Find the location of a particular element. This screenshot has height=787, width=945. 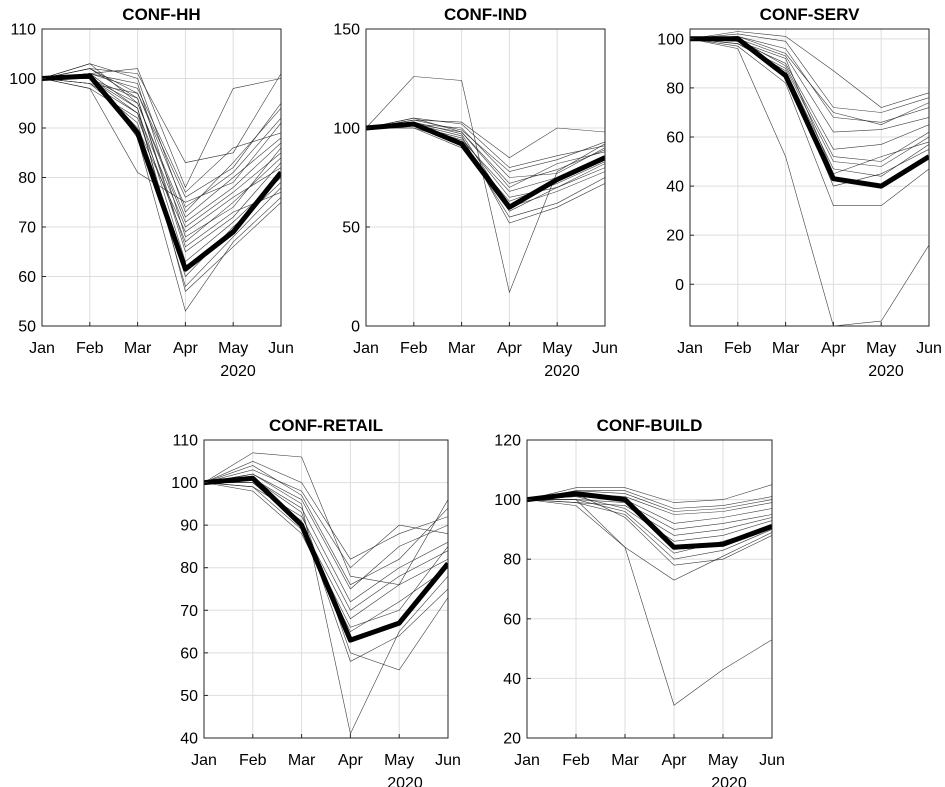

y-tick-label: 120 is located at coordinates (507, 441).